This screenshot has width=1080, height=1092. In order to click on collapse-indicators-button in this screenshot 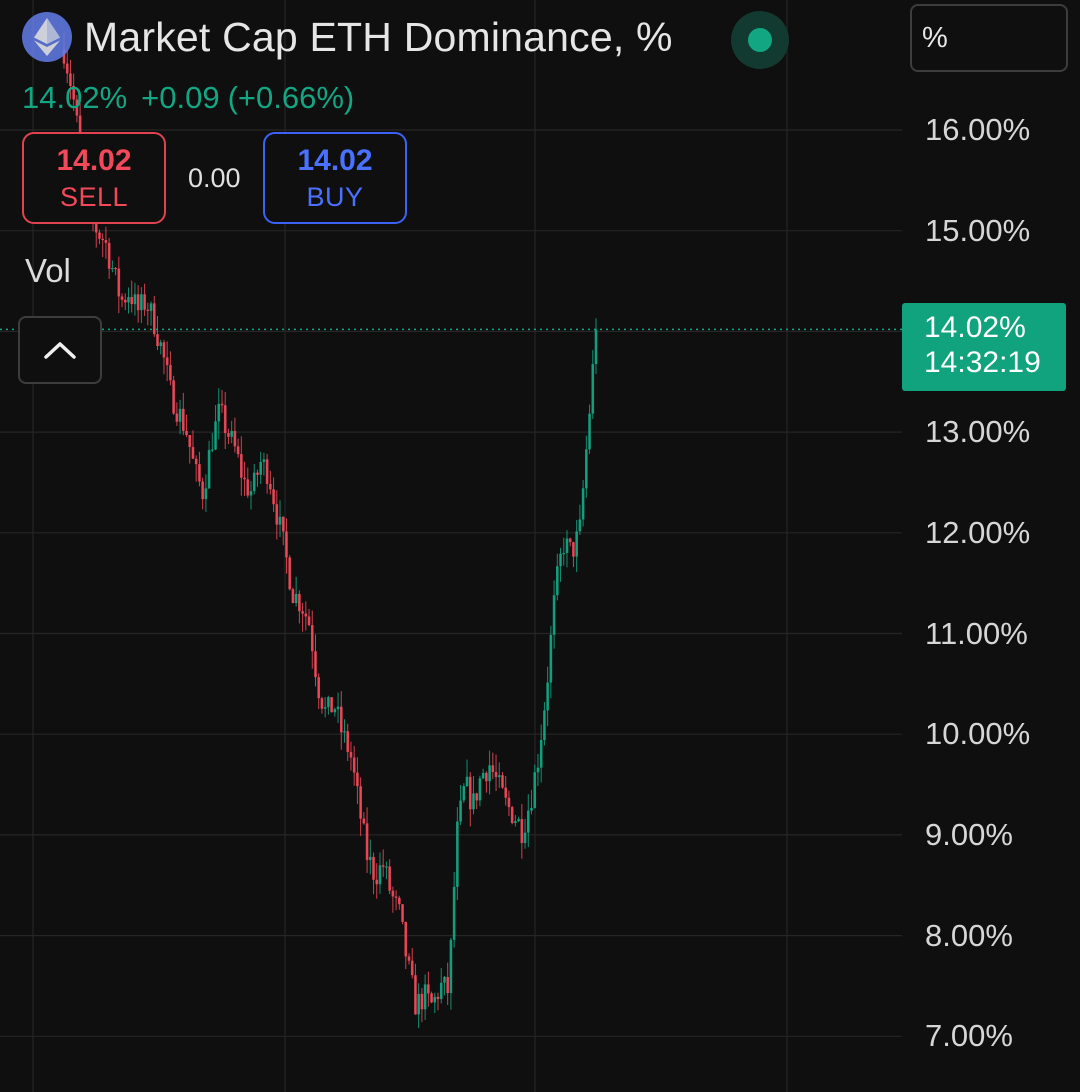, I will do `click(60, 350)`.